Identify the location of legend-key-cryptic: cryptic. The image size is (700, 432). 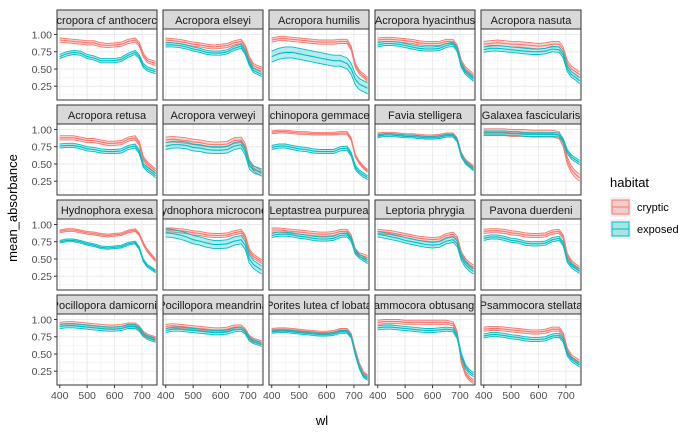
(639, 207).